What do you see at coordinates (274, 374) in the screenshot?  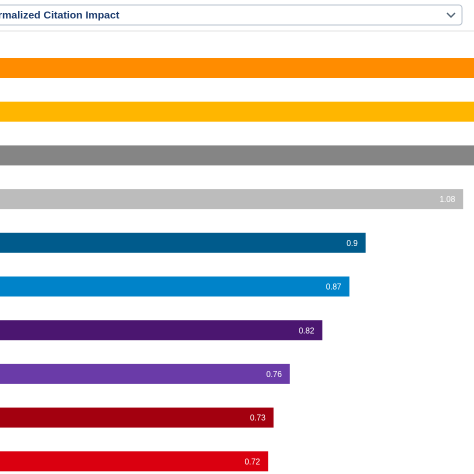 I see `data-label: 0.76` at bounding box center [274, 374].